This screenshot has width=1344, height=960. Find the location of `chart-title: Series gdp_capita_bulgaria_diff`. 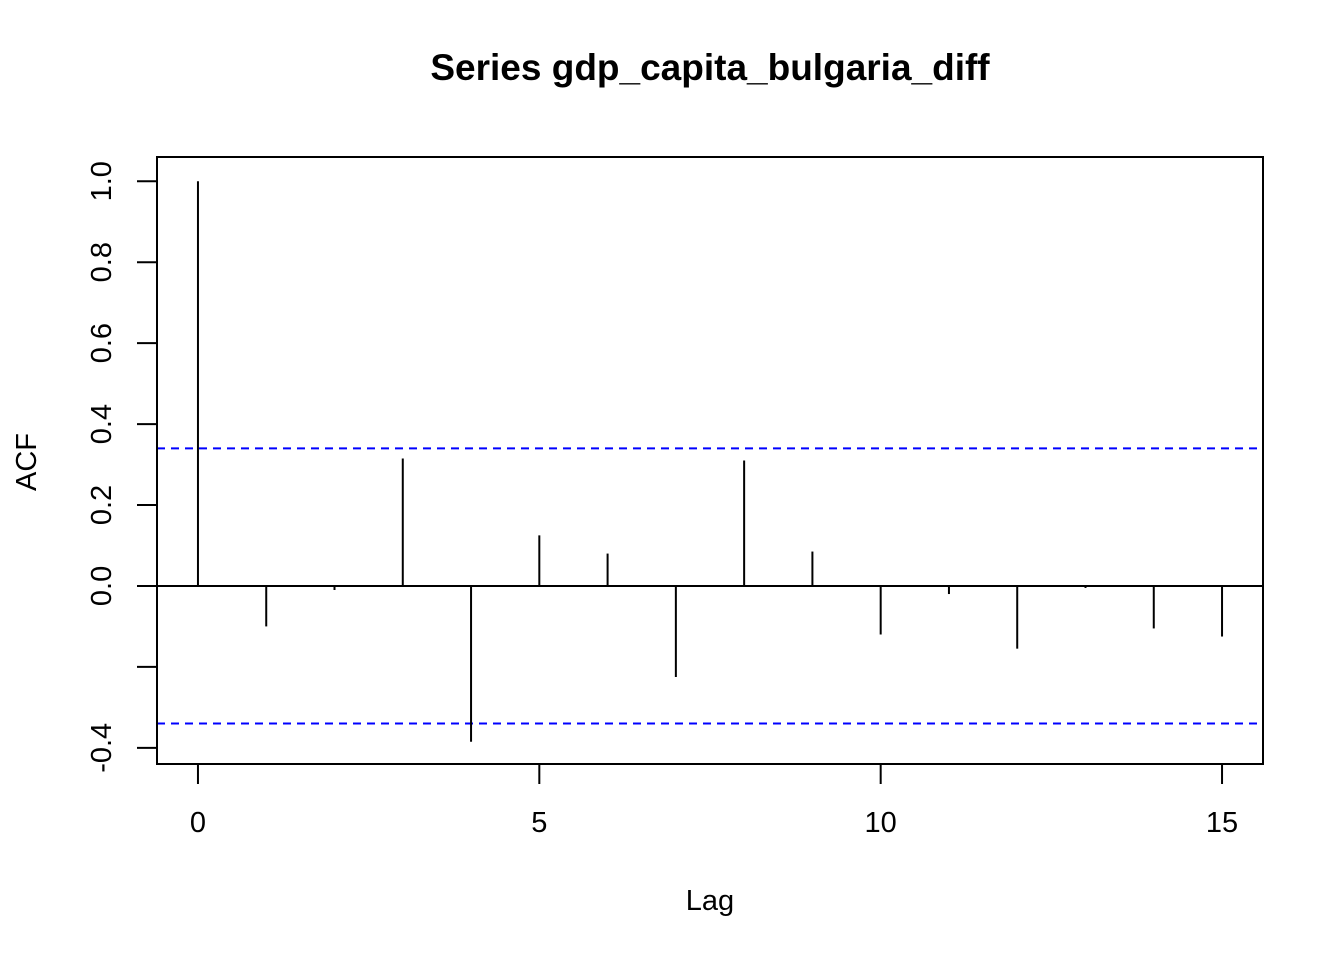

chart-title: Series gdp_capita_bulgaria_diff is located at coordinates (710, 67).